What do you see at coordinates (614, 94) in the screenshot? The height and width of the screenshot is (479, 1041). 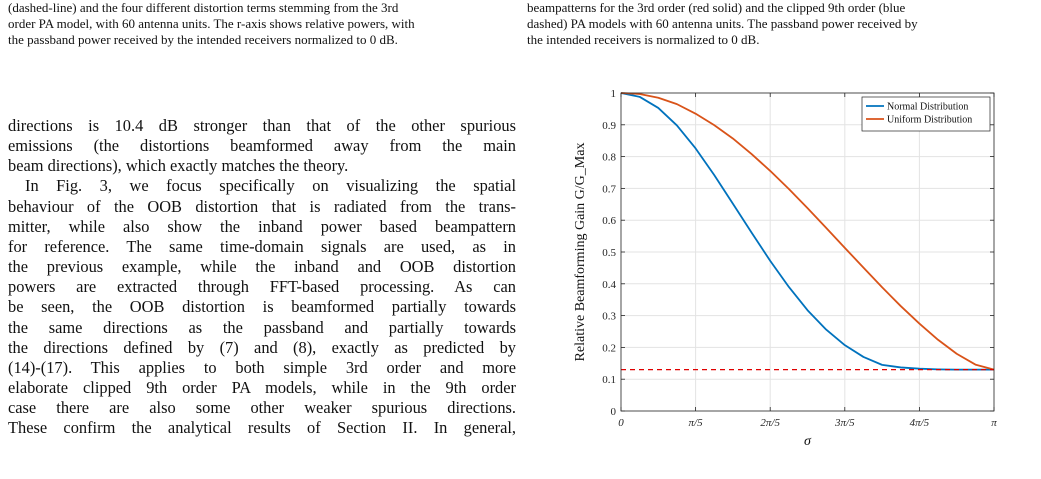 I see `y-tick-label: 1` at bounding box center [614, 94].